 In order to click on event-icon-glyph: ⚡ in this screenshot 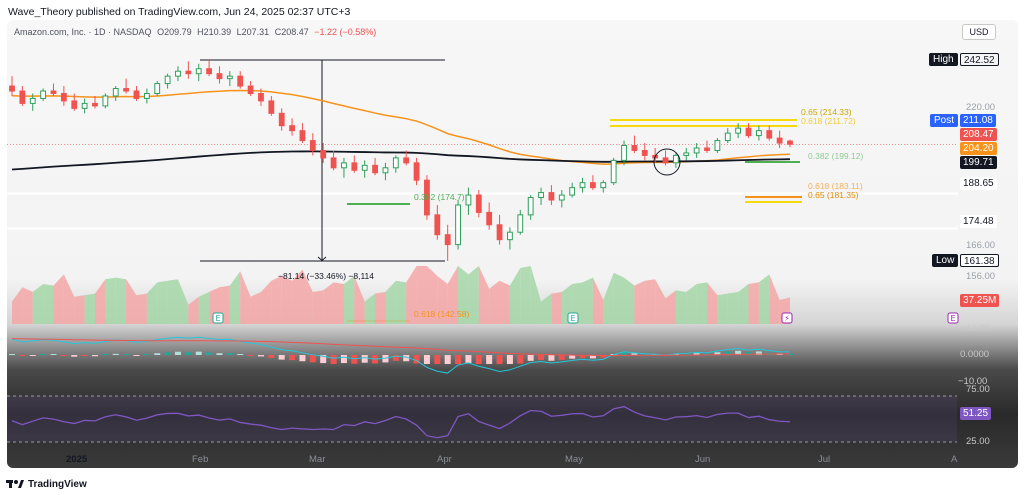, I will do `click(787, 318)`.